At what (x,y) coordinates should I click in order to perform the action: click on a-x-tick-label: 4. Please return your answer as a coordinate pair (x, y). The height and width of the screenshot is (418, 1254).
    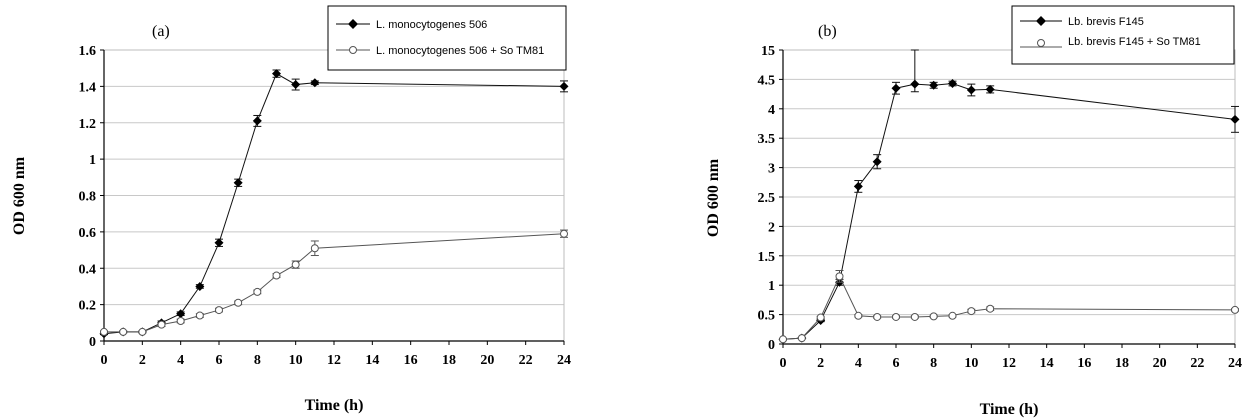
    Looking at the image, I should click on (180, 360).